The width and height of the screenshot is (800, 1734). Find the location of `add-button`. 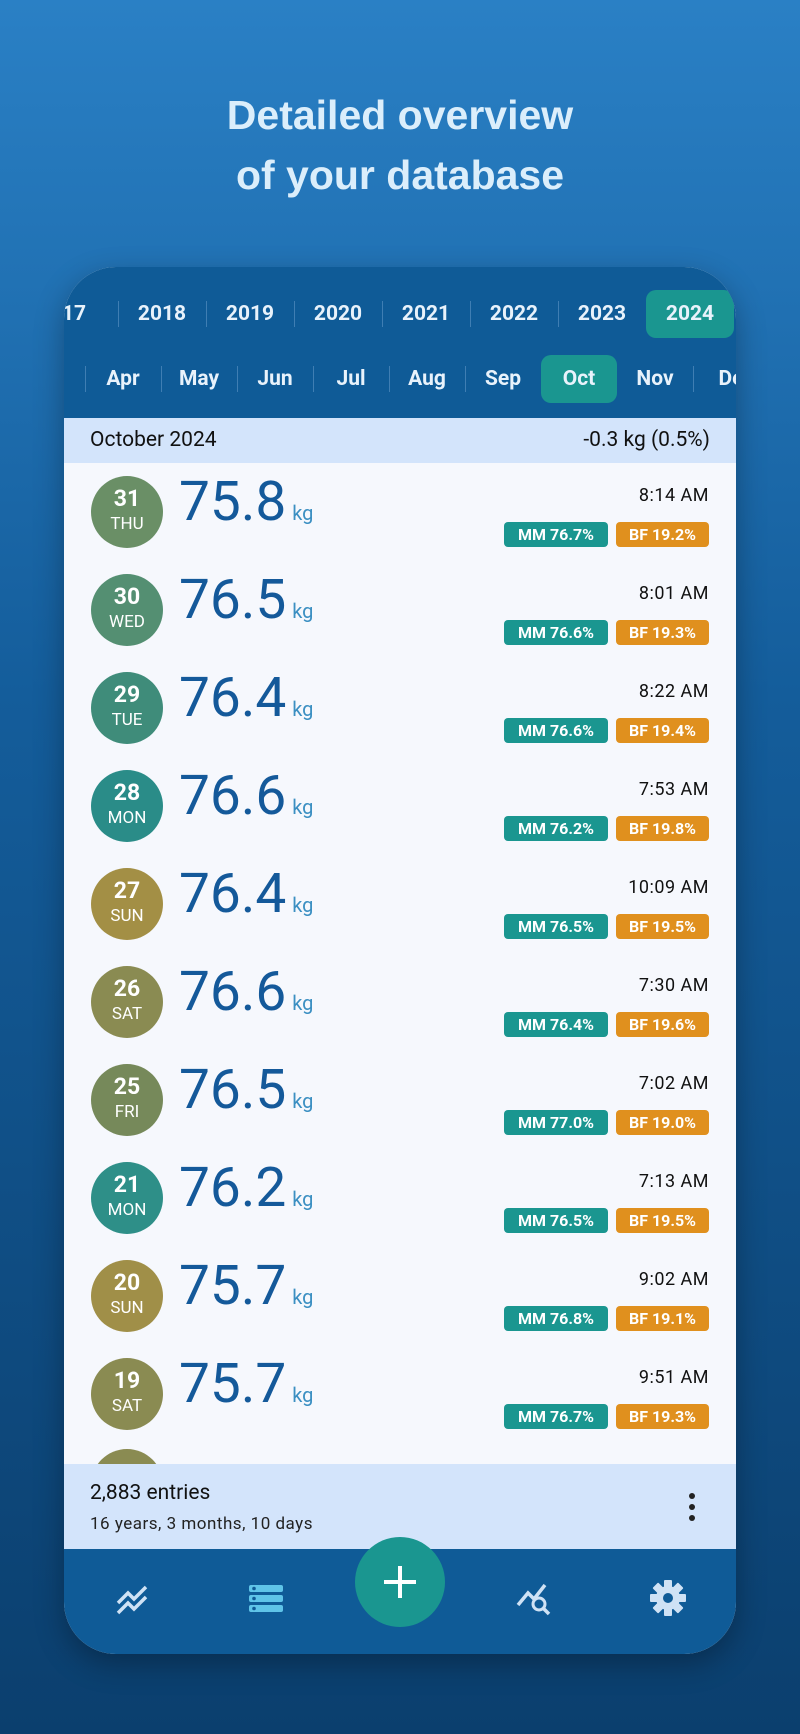

add-button is located at coordinates (400, 1582).